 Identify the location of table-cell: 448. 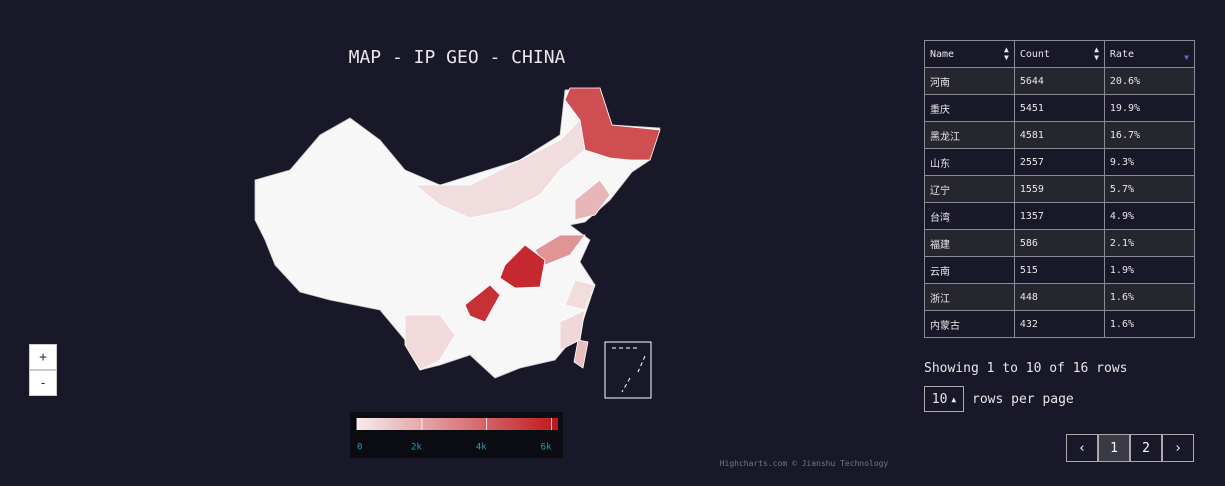
(1059, 297).